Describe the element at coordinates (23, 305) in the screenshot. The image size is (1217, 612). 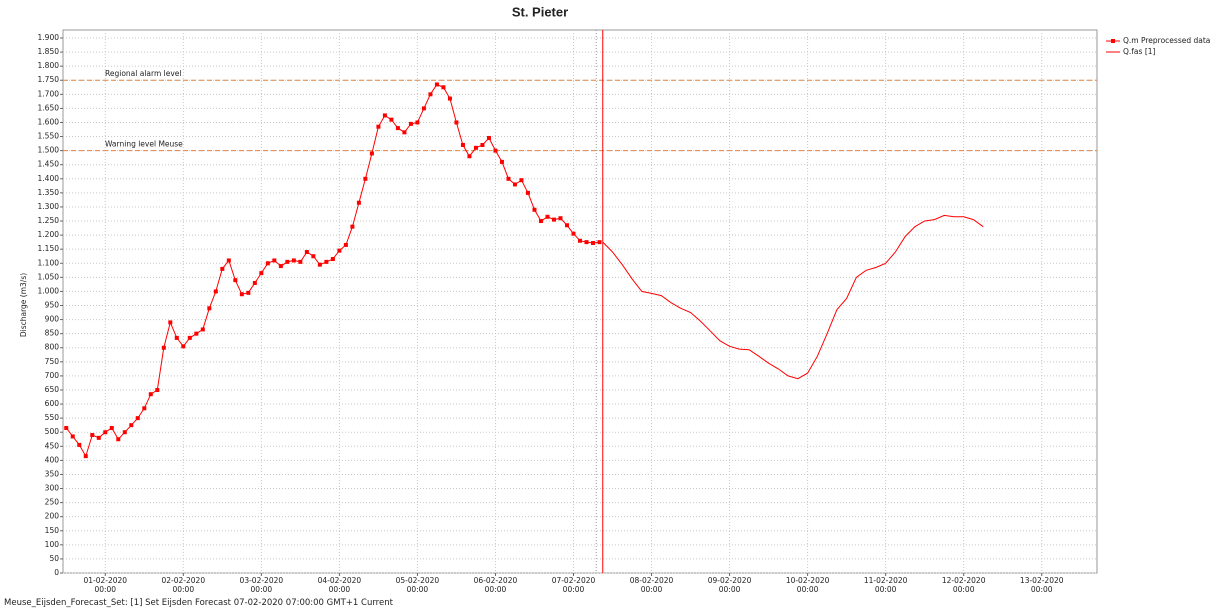
I see `y-axis-label: Discharge (m3/s)` at that location.